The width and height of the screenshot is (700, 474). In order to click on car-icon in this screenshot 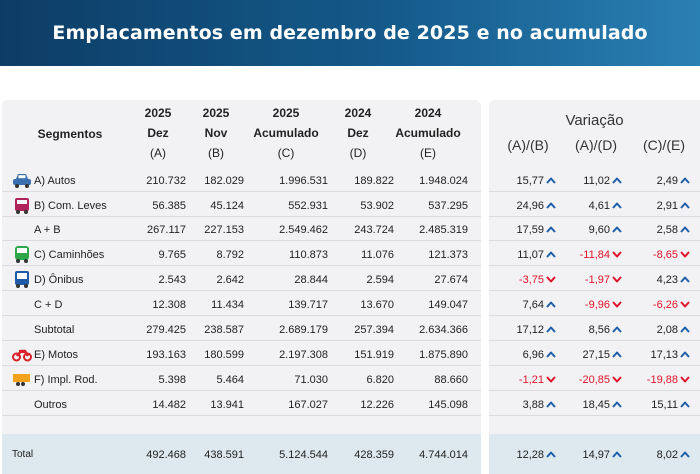, I will do `click(22, 180)`.